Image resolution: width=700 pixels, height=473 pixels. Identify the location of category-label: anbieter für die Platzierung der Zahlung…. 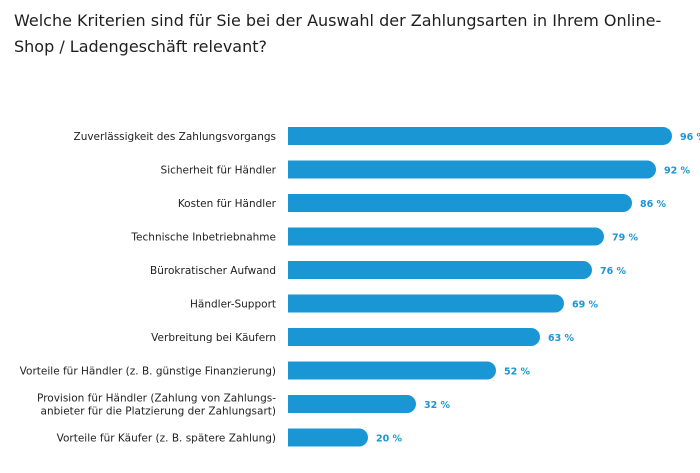
(158, 412).